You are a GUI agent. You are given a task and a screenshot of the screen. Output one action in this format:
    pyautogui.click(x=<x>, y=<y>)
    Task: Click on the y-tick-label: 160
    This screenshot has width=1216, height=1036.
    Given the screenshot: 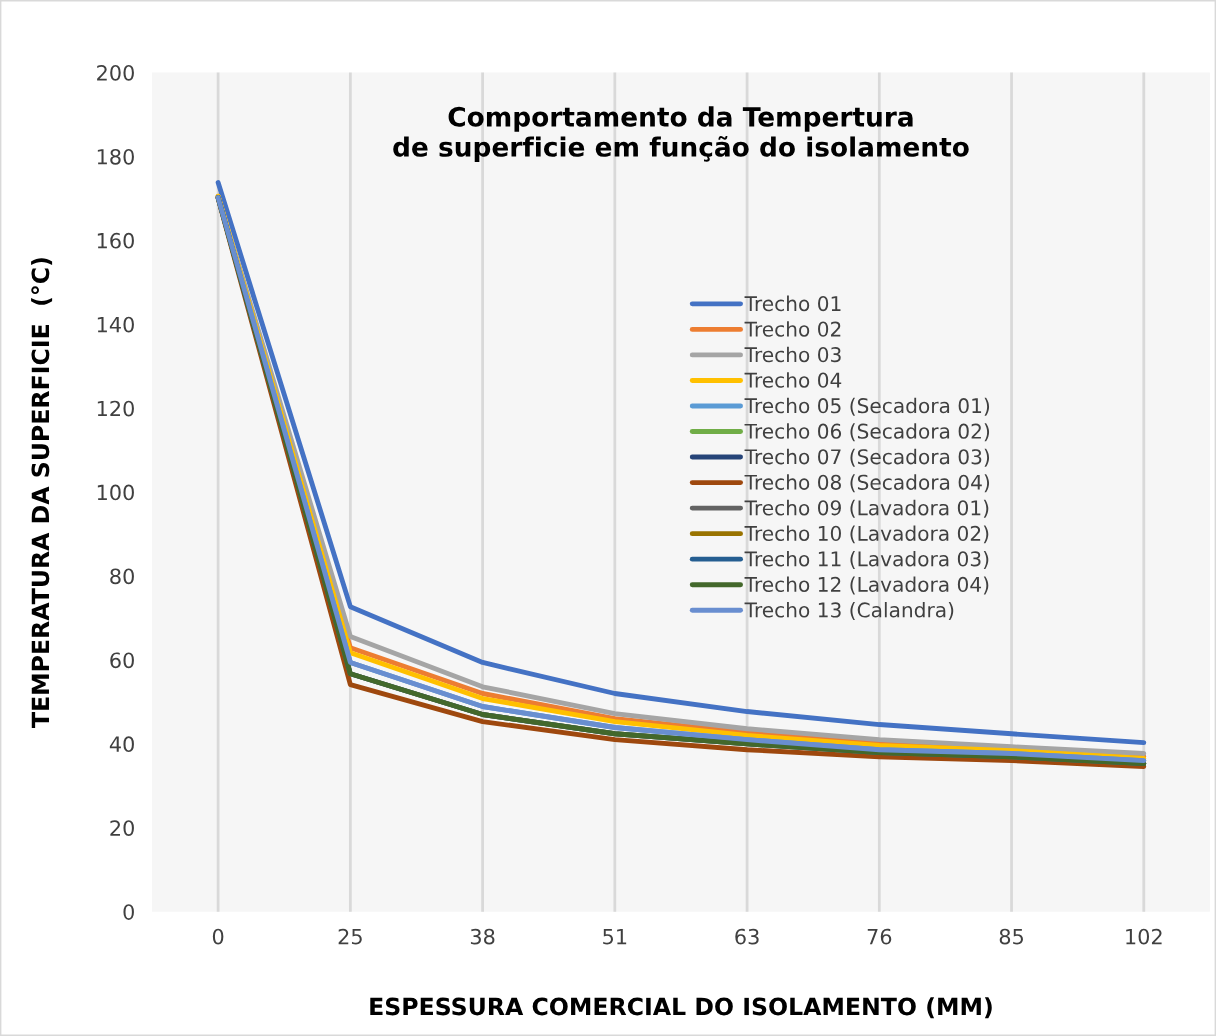 What is the action you would take?
    pyautogui.click(x=115, y=240)
    